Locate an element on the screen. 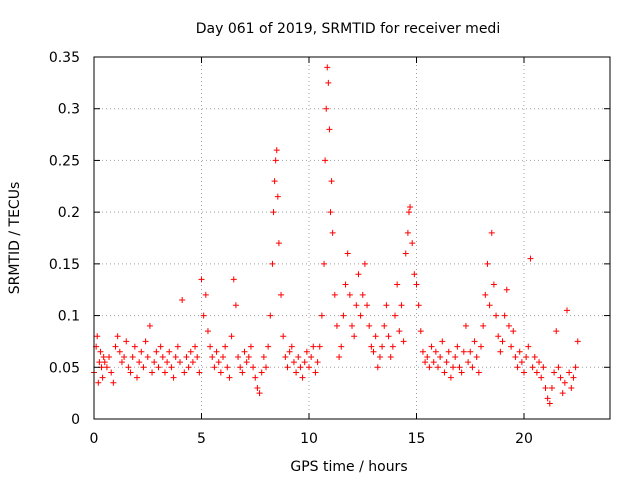 The image size is (640, 480). y-tick-label: 0.1 is located at coordinates (69, 317).